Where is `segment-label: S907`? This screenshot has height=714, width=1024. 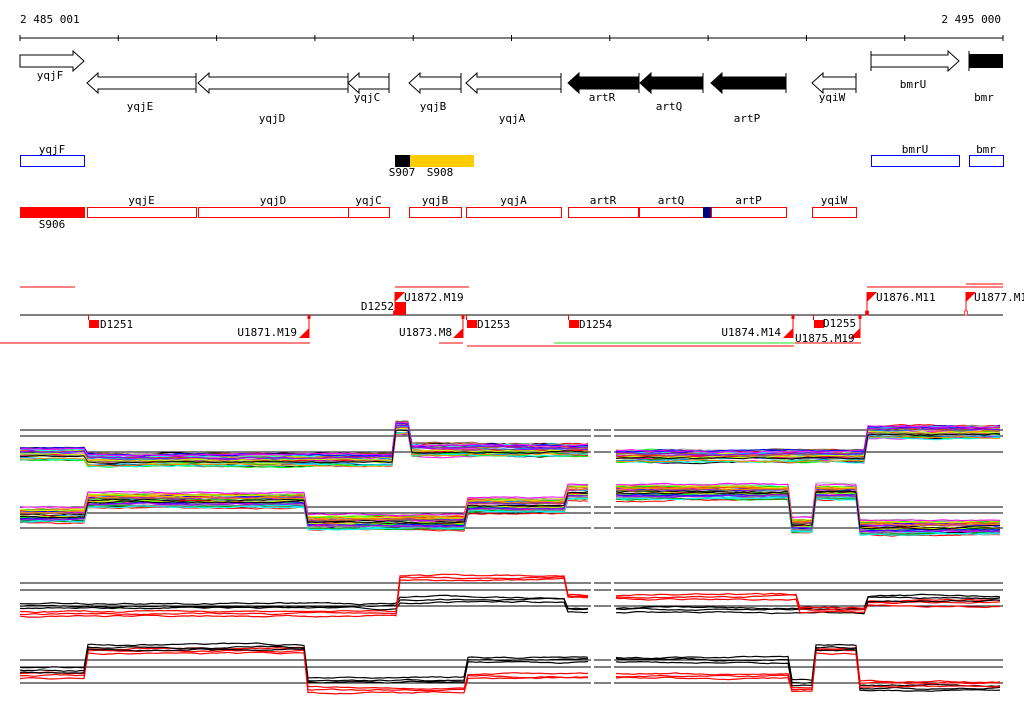 segment-label: S907 is located at coordinates (402, 172).